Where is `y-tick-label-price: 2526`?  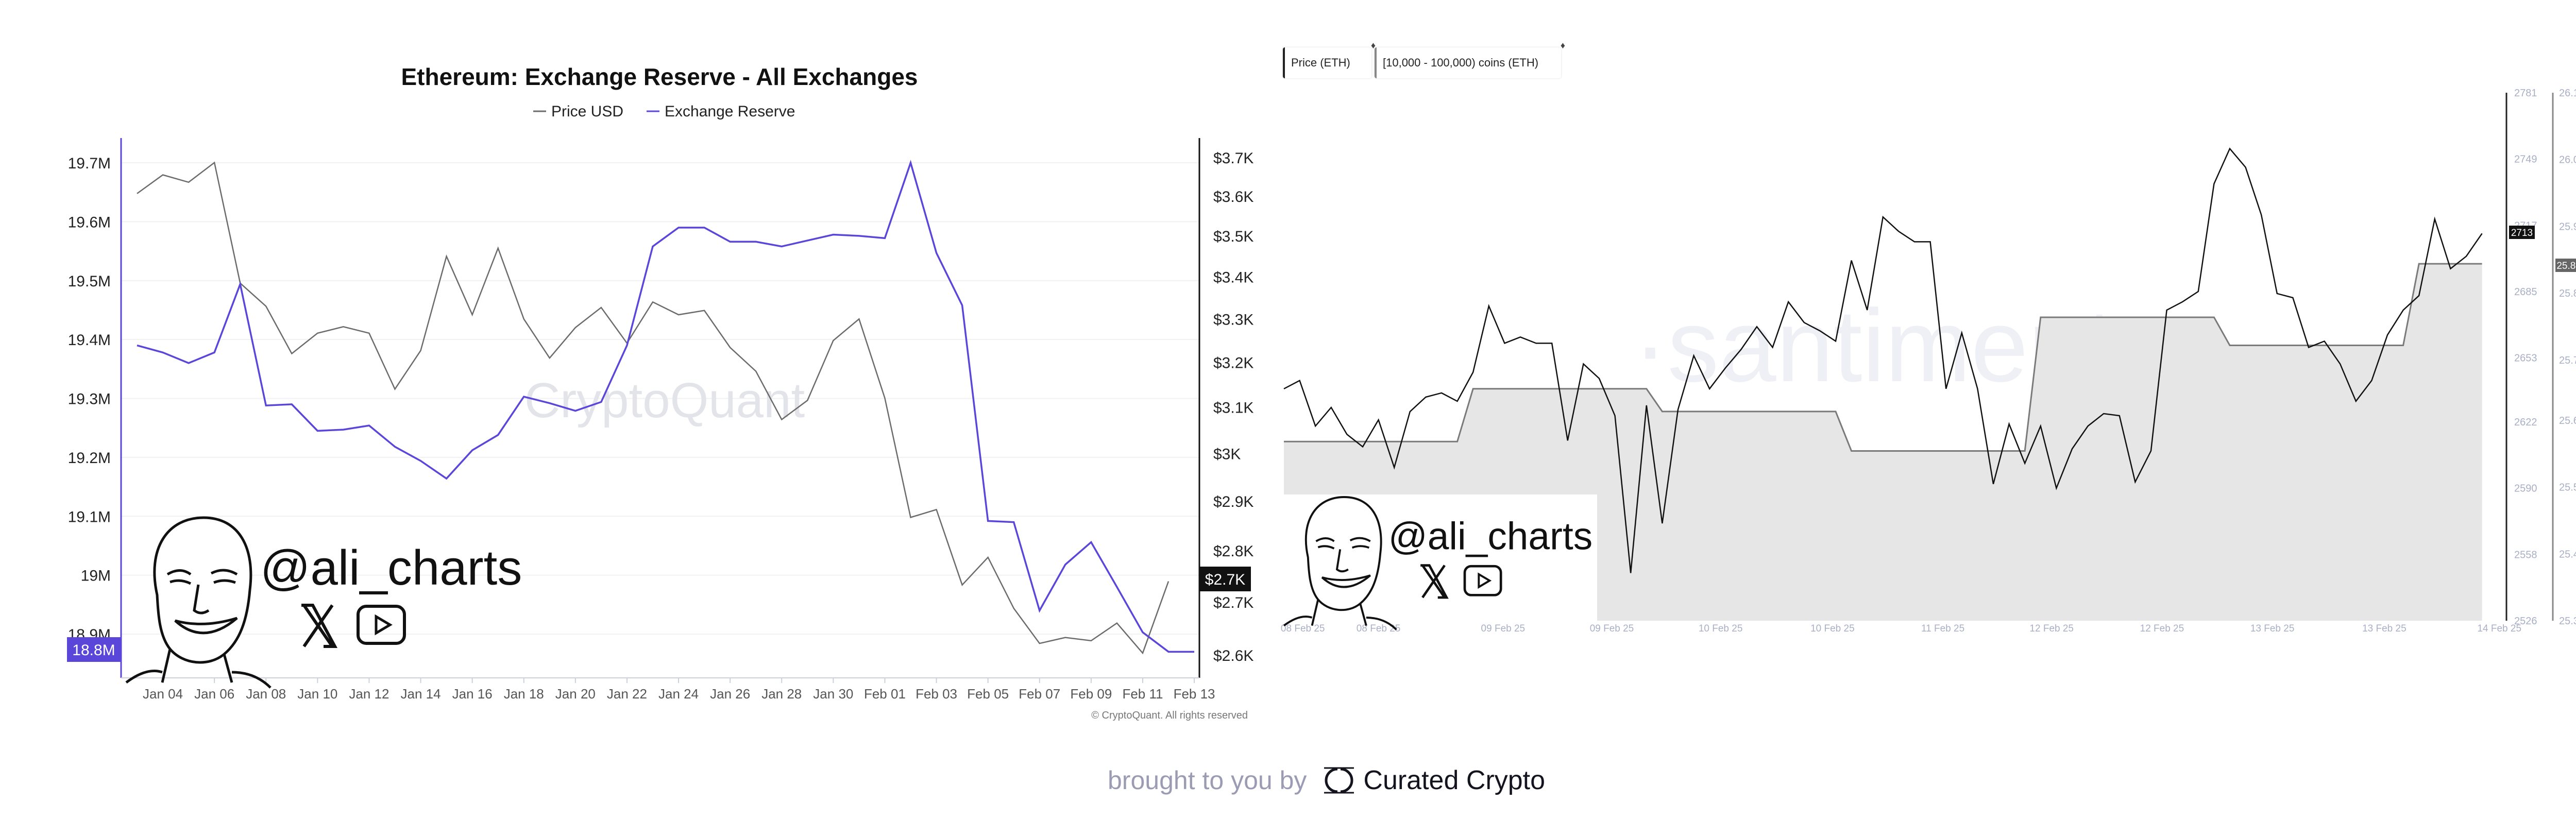 y-tick-label-price: 2526 is located at coordinates (2526, 621).